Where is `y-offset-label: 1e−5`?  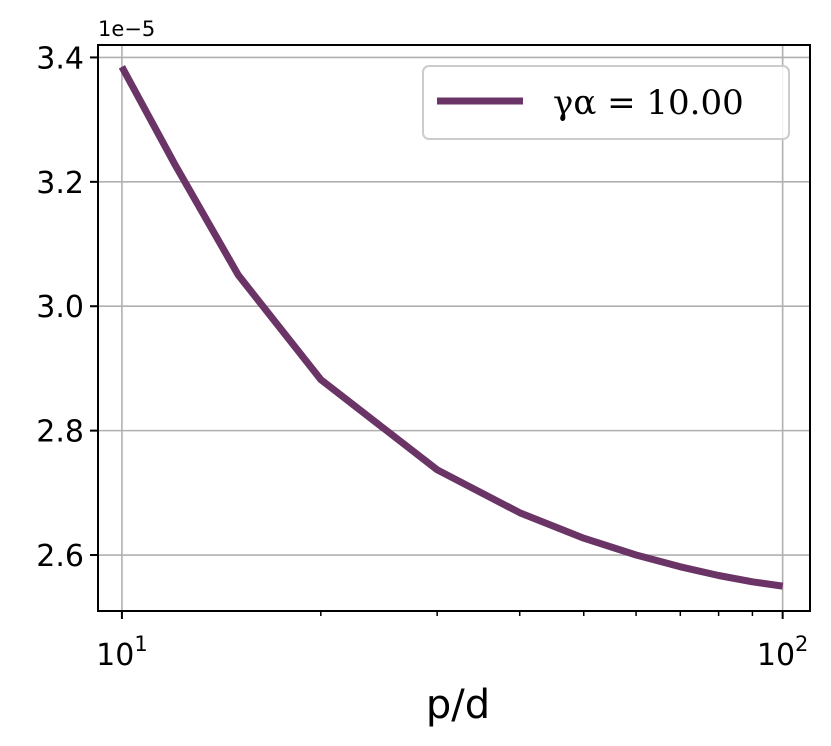 y-offset-label: 1e−5 is located at coordinates (126, 29).